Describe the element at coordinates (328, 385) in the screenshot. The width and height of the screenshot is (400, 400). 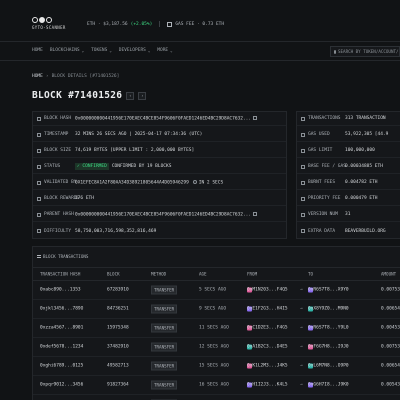
I see `to-address-link: 0xG6H7I8...J9K0` at that location.